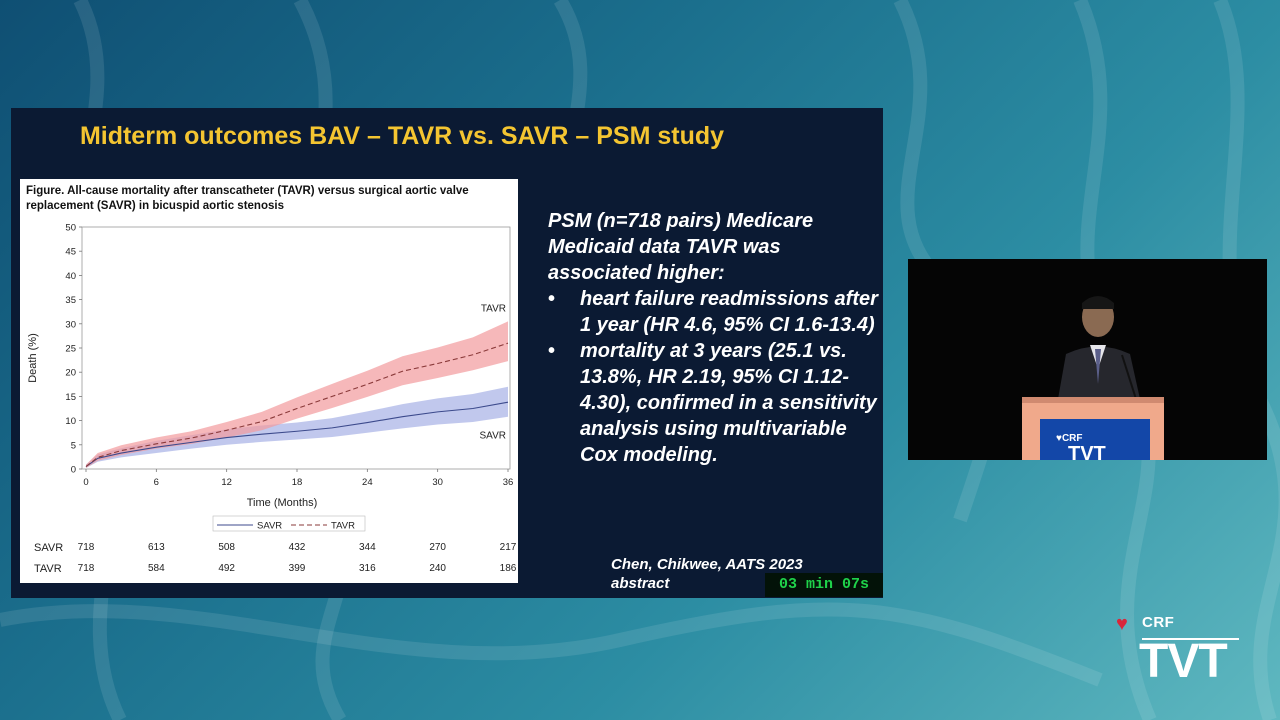 The height and width of the screenshot is (720, 1280). What do you see at coordinates (1069, 438) in the screenshot?
I see `svg-text: ♥CRF` at bounding box center [1069, 438].